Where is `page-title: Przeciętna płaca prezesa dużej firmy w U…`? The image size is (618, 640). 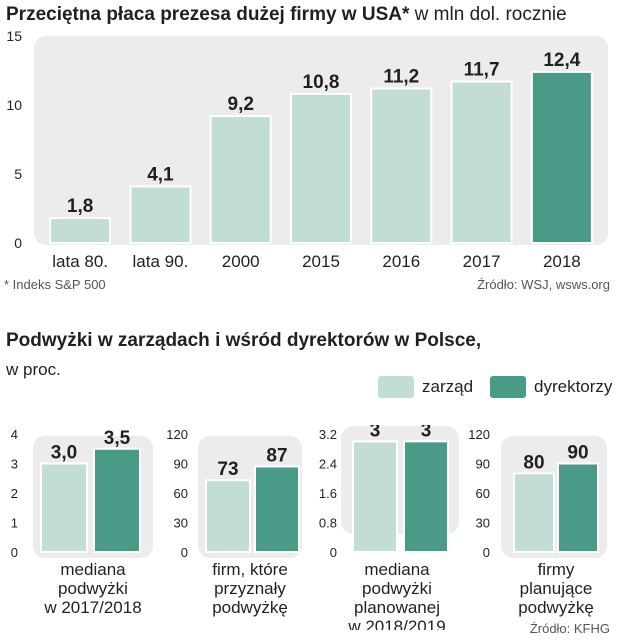
page-title: Przeciętna płaca prezesa dużej firmy w U… is located at coordinates (286, 15).